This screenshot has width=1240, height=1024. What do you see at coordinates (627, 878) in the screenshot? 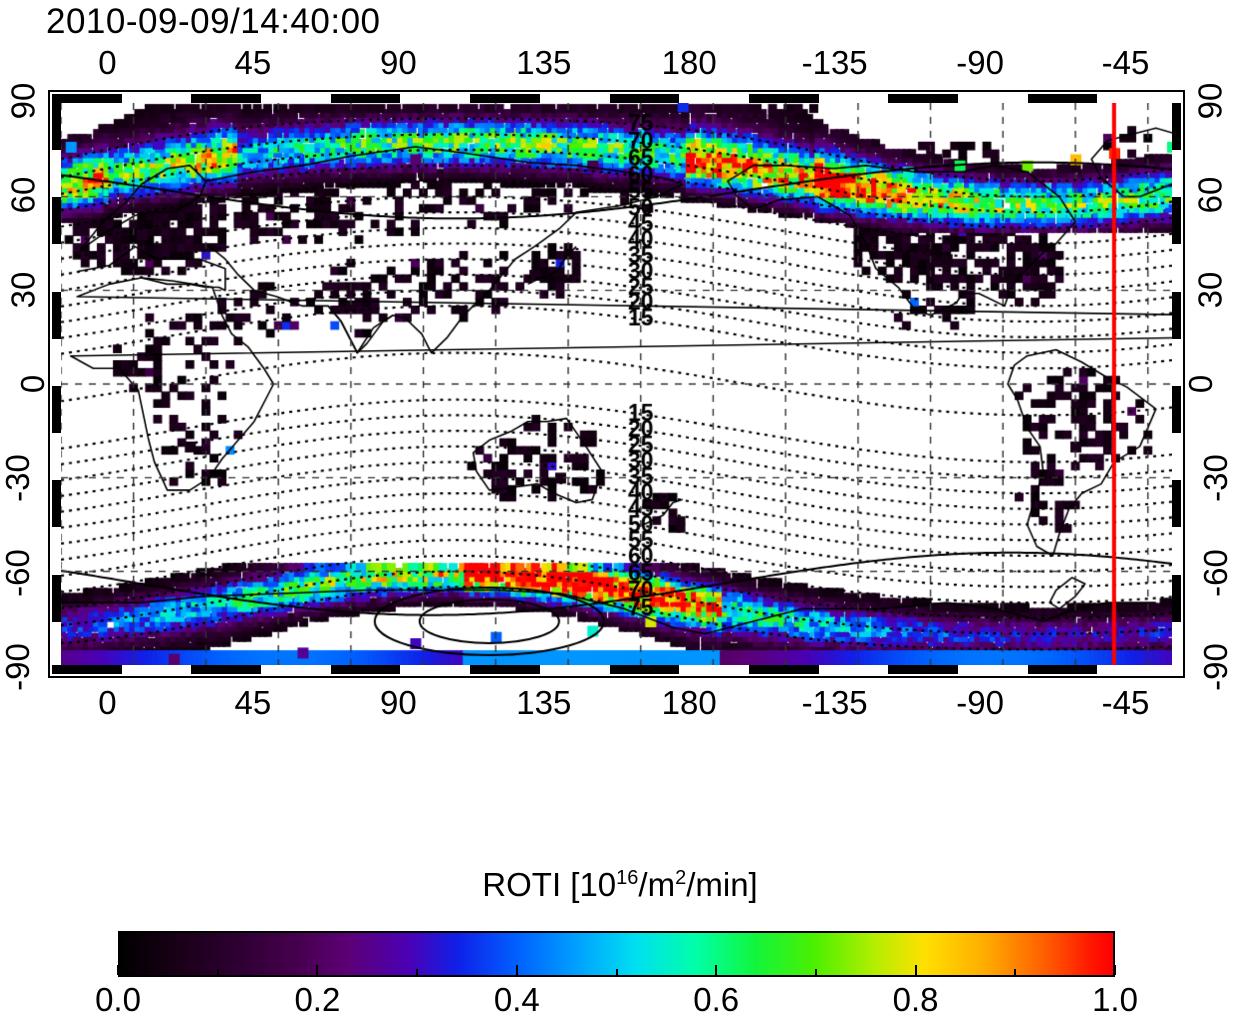
I see `colorbar-title-exponent: 16` at bounding box center [627, 878].